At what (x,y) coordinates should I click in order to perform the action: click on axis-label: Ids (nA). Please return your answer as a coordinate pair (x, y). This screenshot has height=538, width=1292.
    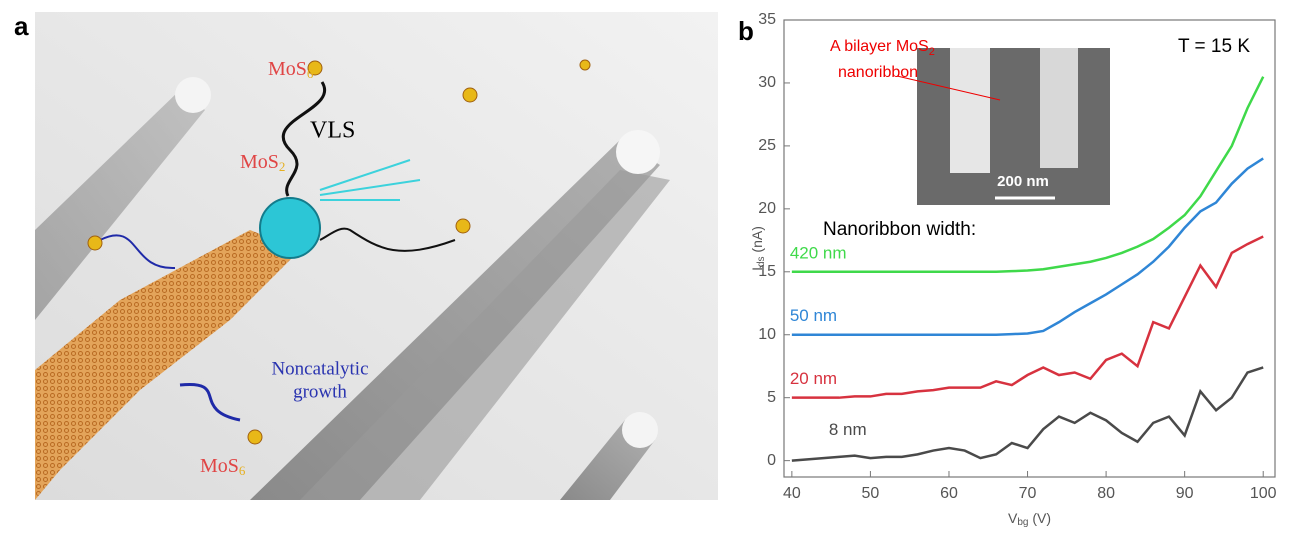
    Looking at the image, I should click on (758, 248).